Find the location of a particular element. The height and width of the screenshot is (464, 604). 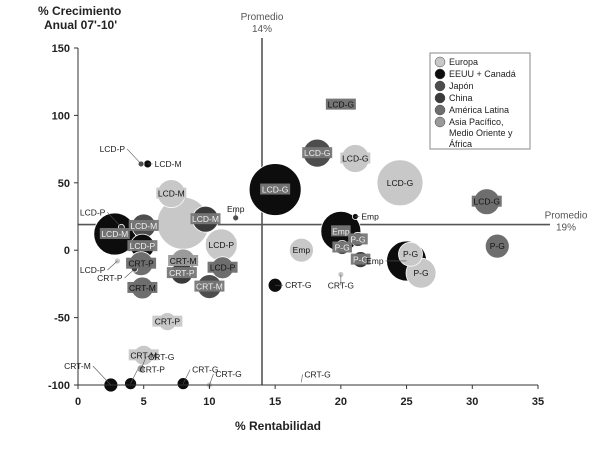

legend-label: Asia Pacífico, Medio Oriente y África is located at coordinates (481, 133).